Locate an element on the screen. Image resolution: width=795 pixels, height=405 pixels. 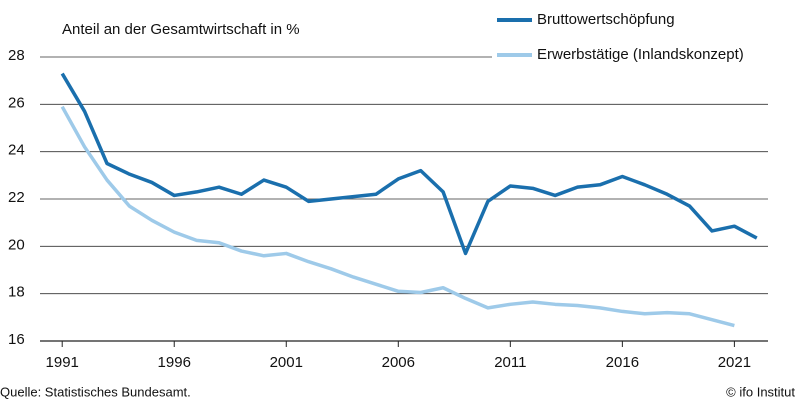
x-tick-label: 2016 is located at coordinates (622, 362).